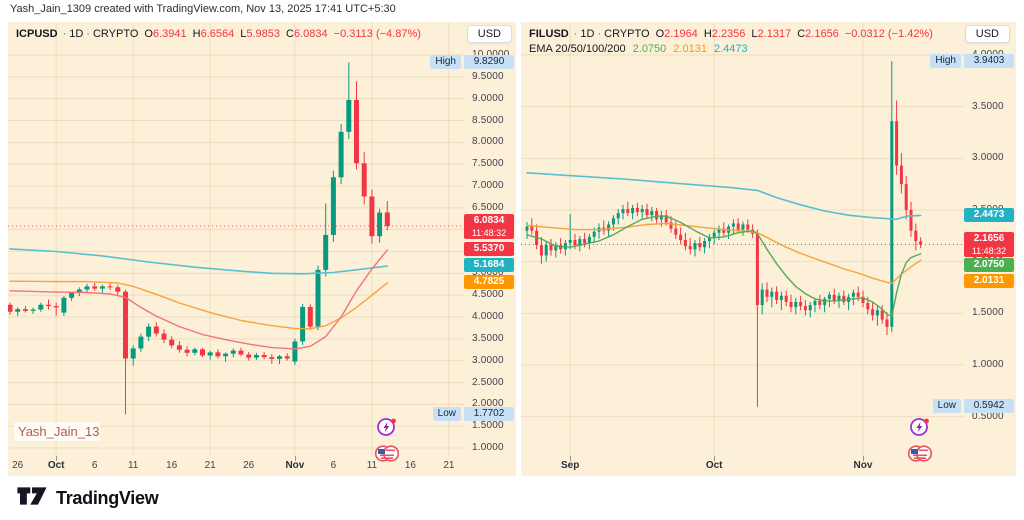 The width and height of the screenshot is (1024, 520). Describe the element at coordinates (488, 404) in the screenshot. I see `price-tick-label: 2.0000` at that location.